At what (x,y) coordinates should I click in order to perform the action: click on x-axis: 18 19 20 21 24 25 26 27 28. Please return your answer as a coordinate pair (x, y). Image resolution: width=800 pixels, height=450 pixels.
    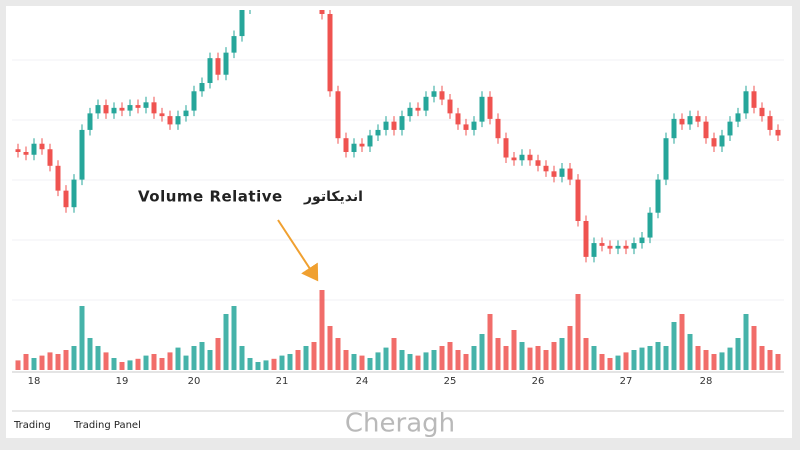
    Looking at the image, I should click on (370, 381).